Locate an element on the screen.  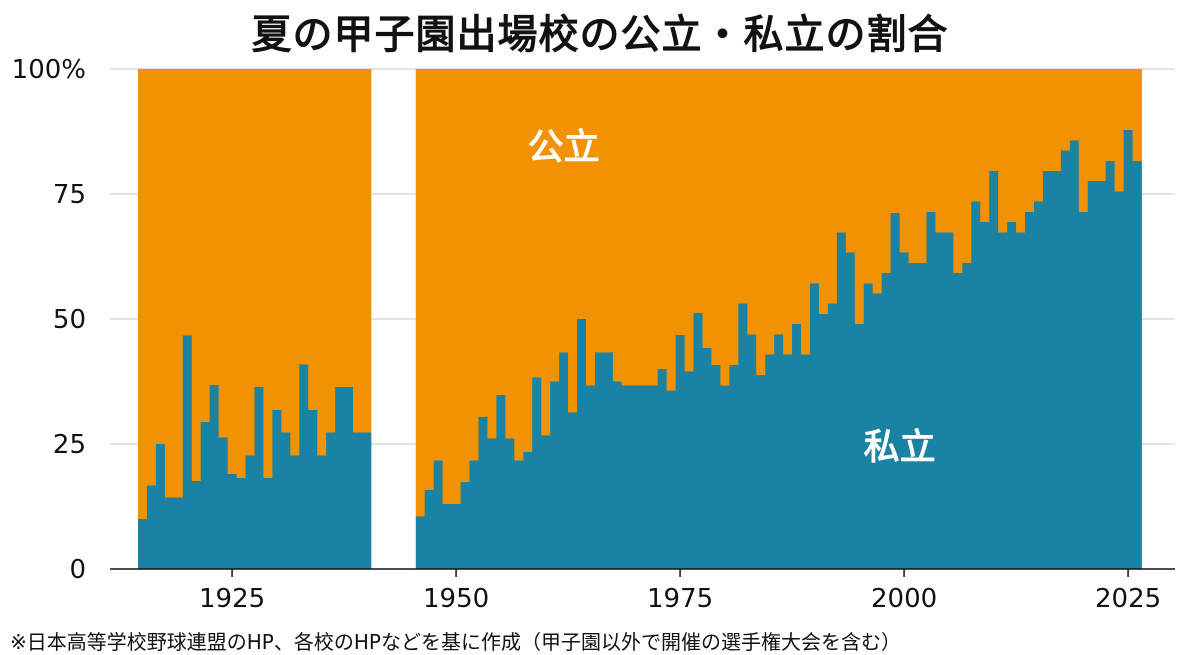
y-tick-label: 100% is located at coordinates (49, 70).